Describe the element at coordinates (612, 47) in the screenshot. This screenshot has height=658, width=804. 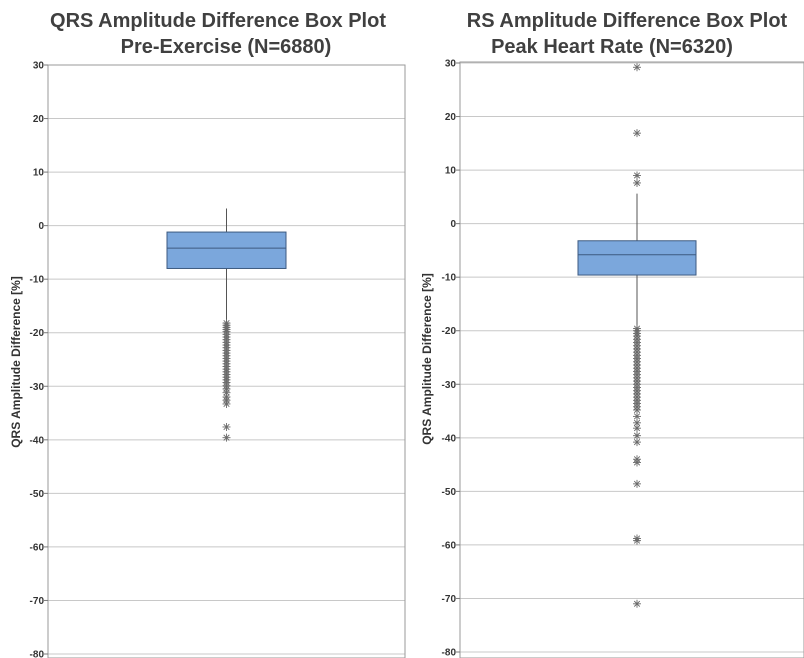
I see `right-chart-title-line-2: Peak Heart Rate (N=6320)` at that location.